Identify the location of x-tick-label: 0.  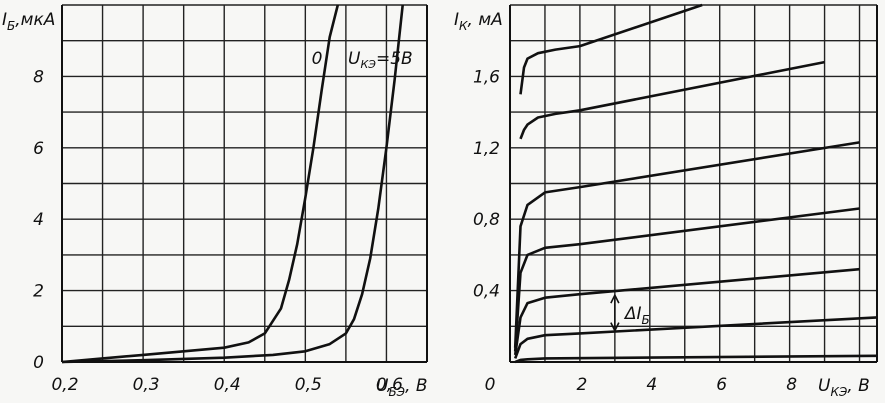
(490, 385).